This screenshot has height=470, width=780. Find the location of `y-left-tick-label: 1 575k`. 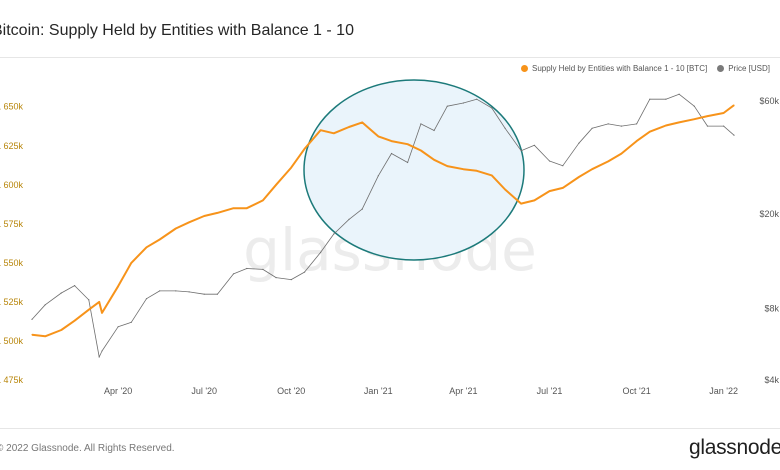

y-left-tick-label: 1 575k is located at coordinates (12, 224).